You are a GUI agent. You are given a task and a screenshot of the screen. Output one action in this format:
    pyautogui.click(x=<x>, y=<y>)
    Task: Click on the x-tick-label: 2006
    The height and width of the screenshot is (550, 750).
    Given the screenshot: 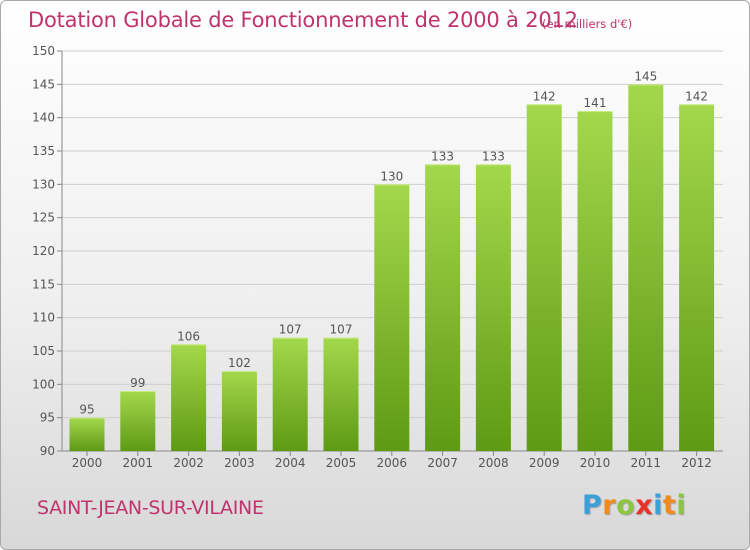 What is the action you would take?
    pyautogui.click(x=392, y=463)
    